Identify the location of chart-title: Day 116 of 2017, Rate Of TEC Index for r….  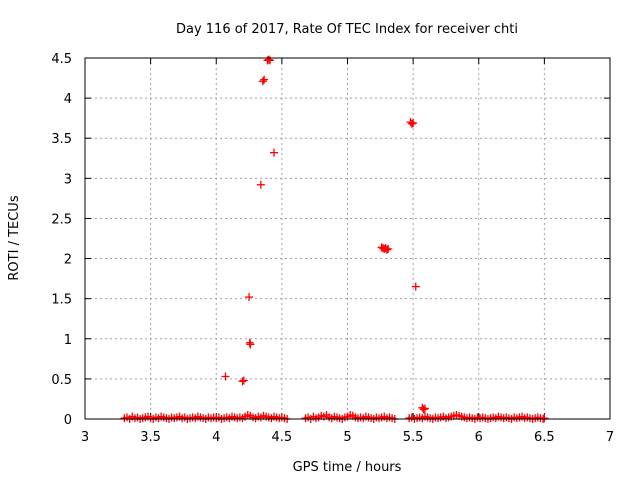
(347, 29).